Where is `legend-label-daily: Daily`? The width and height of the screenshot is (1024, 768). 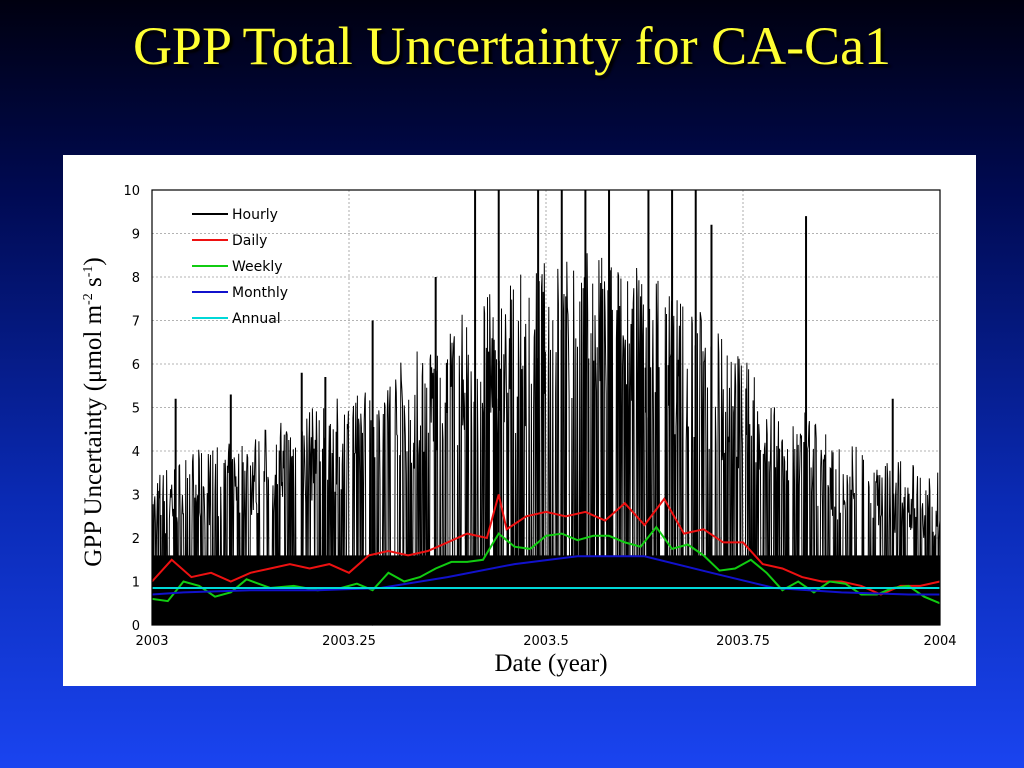 legend-label-daily: Daily is located at coordinates (249, 241).